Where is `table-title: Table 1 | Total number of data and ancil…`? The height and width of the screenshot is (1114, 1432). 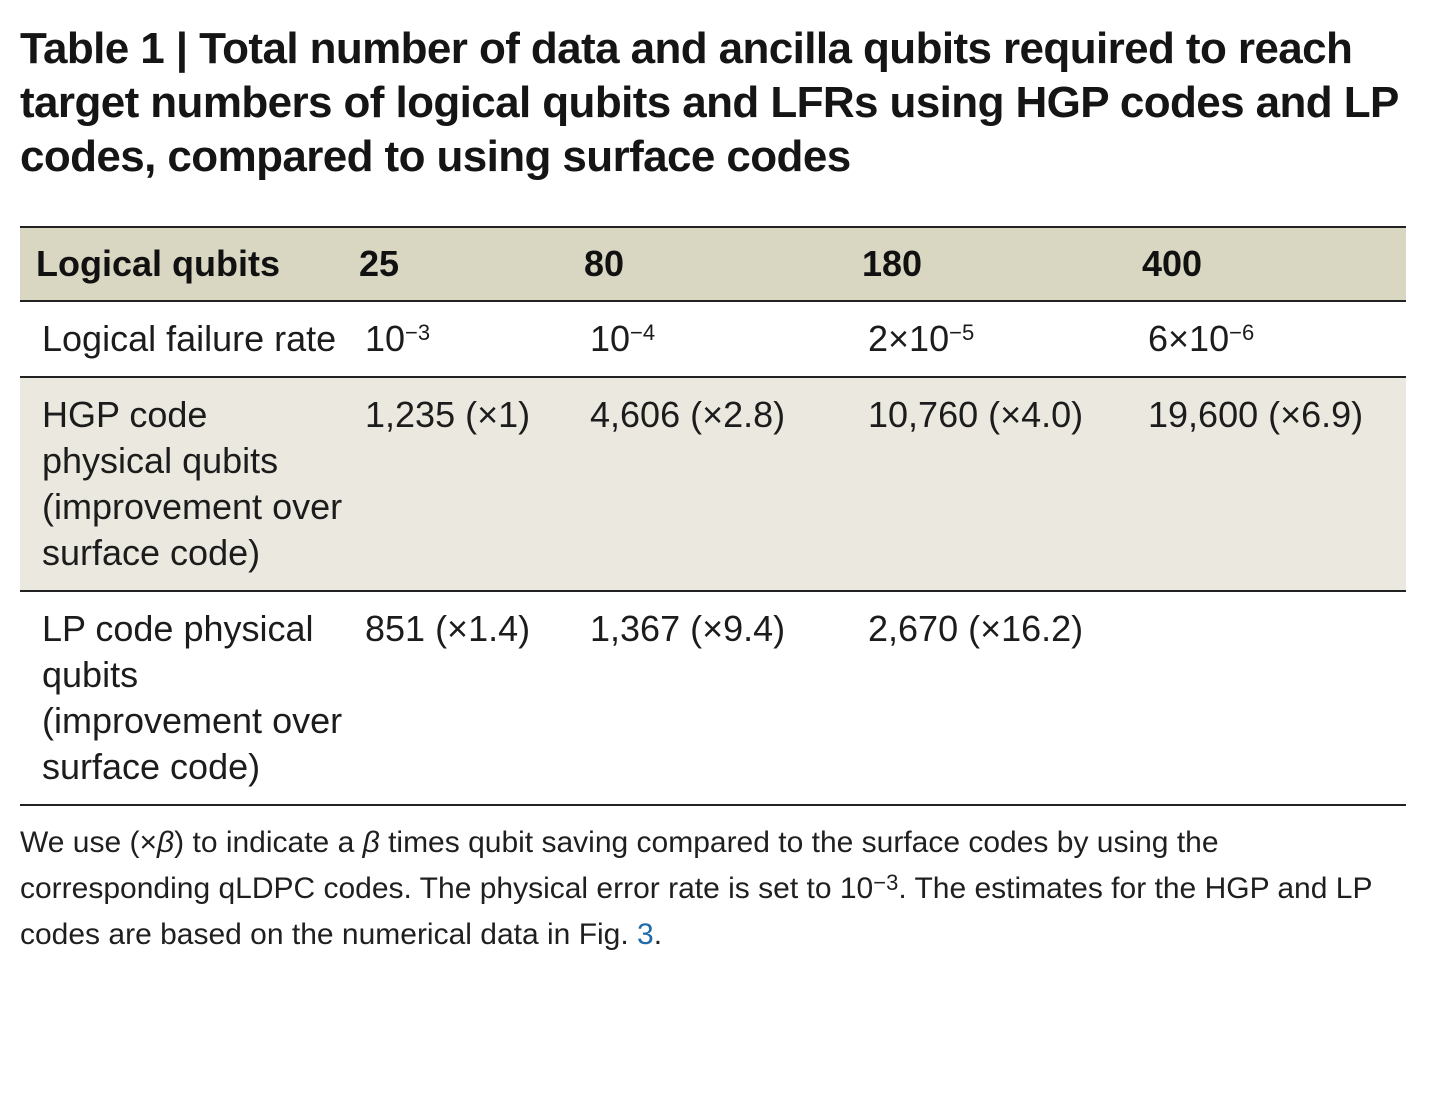
table-title: Table 1 | Total number of data and ancil… is located at coordinates (709, 102).